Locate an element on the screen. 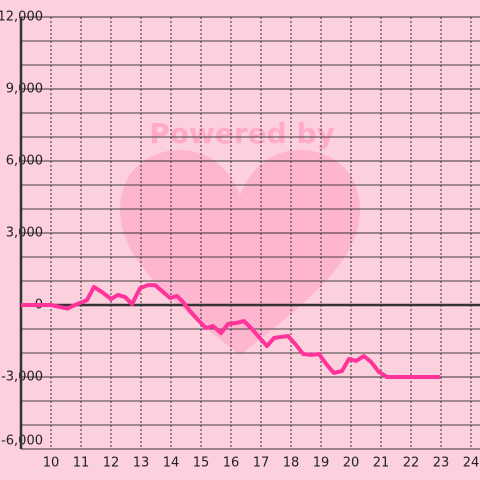 This screenshot has height=480, width=480. x-tick-label: 16 is located at coordinates (231, 463).